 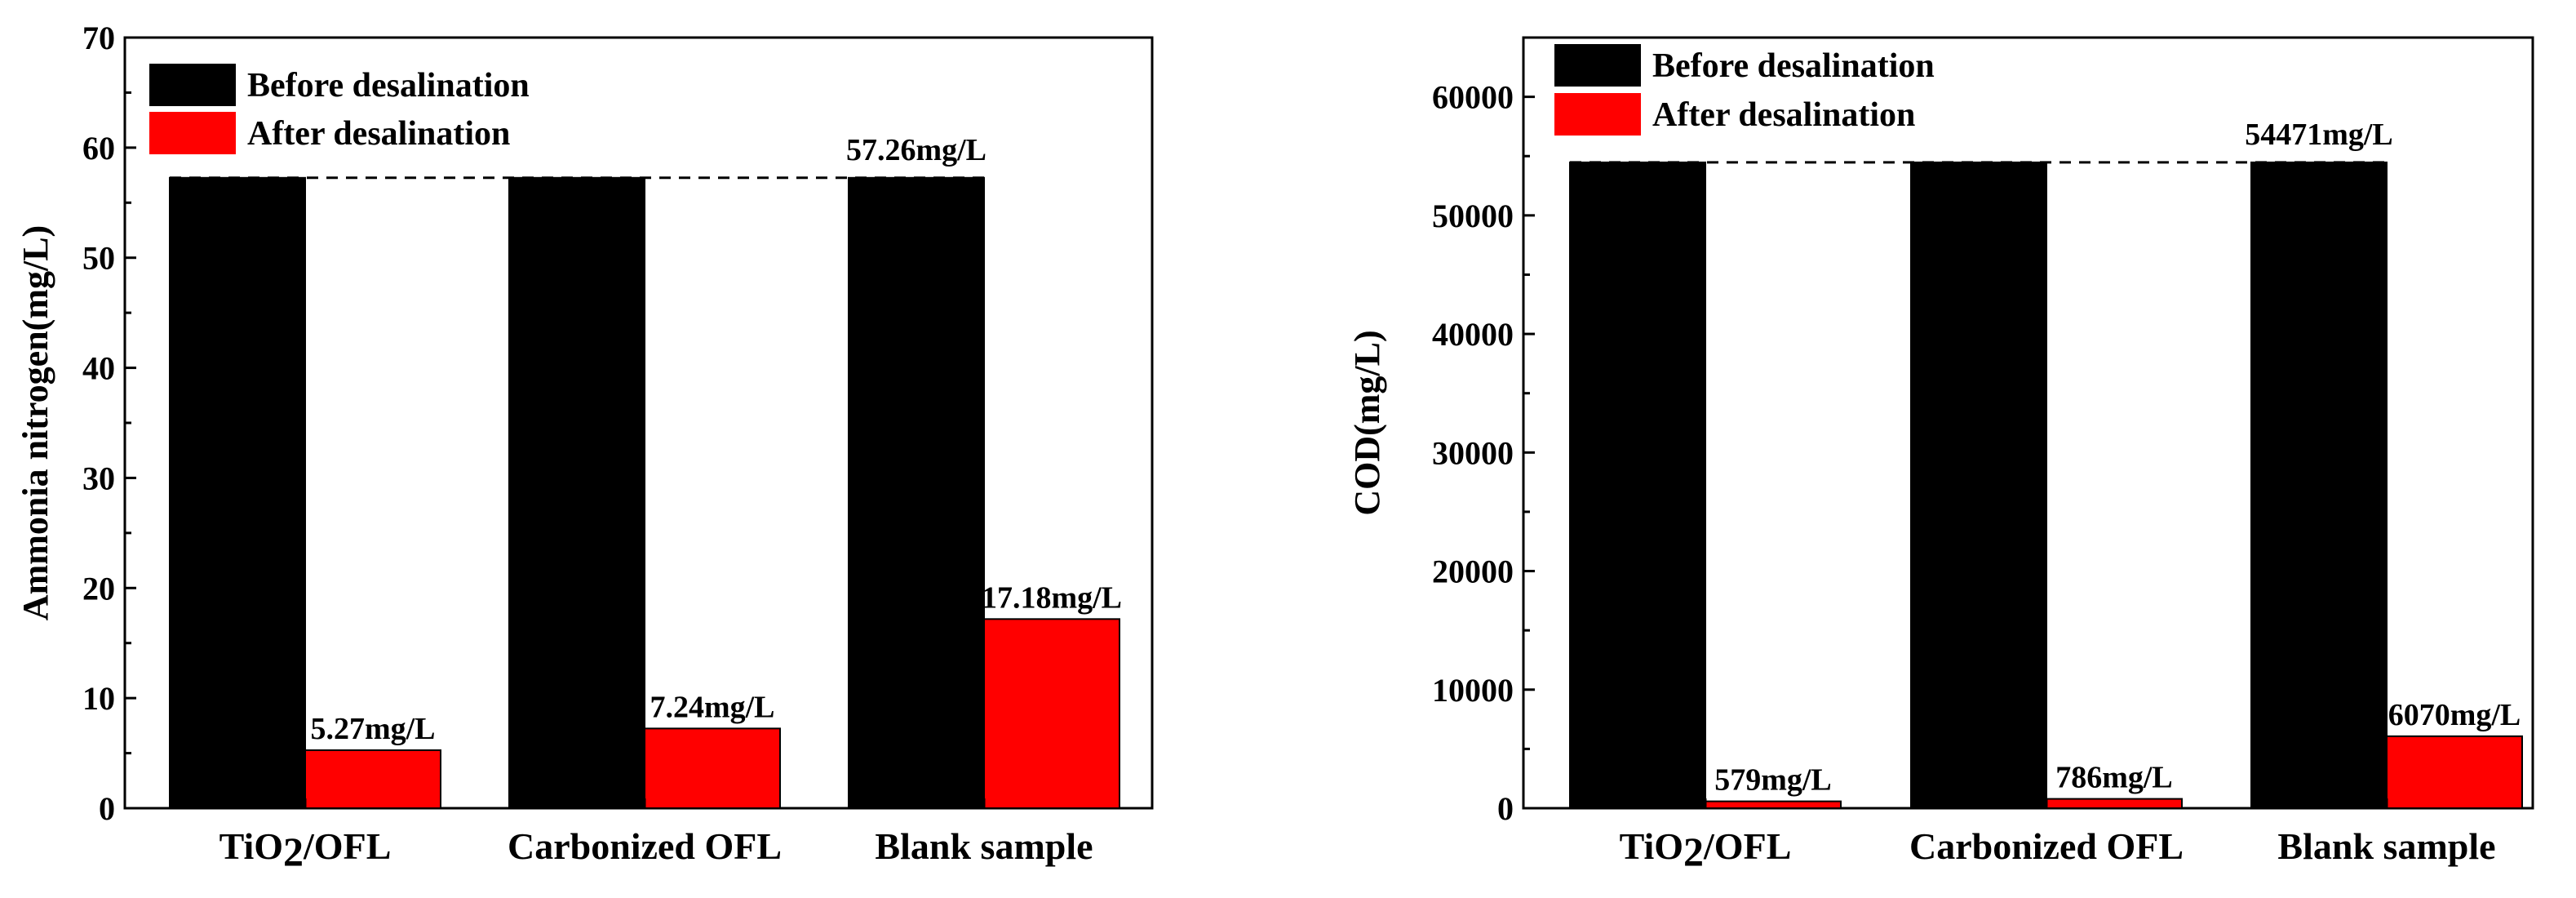 What do you see at coordinates (378, 134) in the screenshot?
I see `chart1-legend-label-after: After desalination` at bounding box center [378, 134].